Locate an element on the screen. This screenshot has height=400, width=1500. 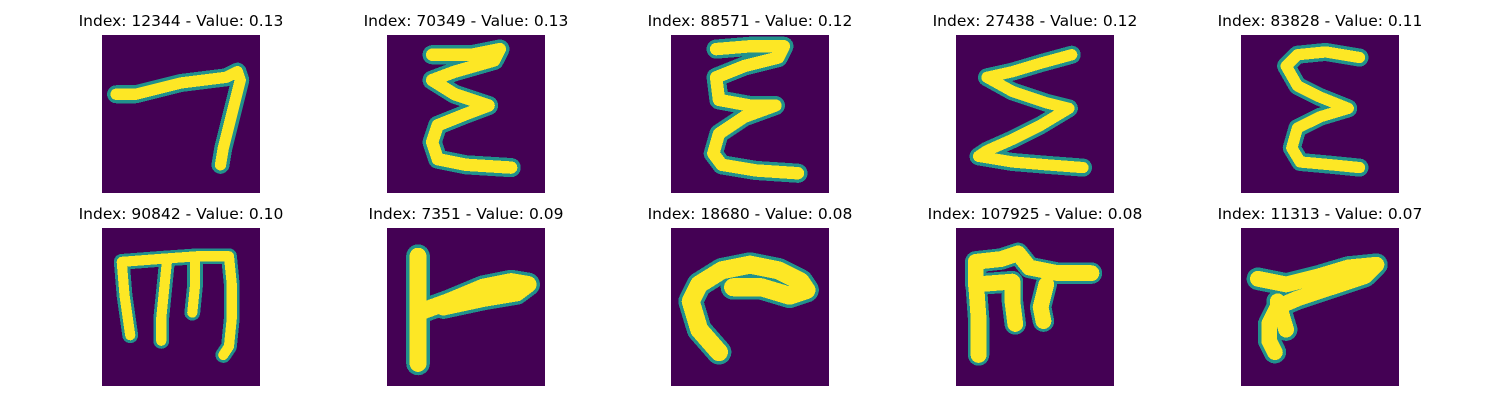
panel-title: Index: 70349 - Value: 0.13 is located at coordinates (466, 21).